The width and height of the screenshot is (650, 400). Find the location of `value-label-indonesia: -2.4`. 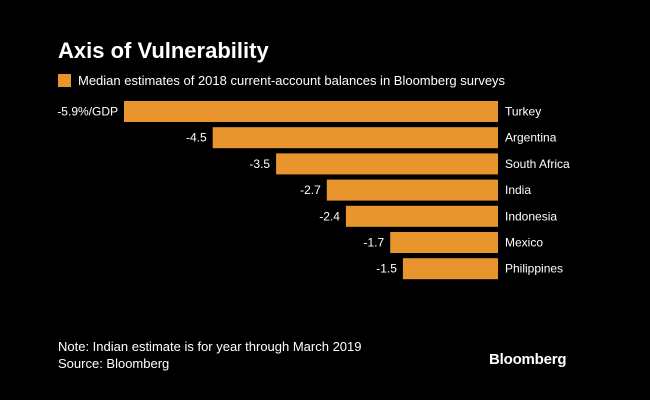

value-label-indonesia: -2.4 is located at coordinates (329, 216).